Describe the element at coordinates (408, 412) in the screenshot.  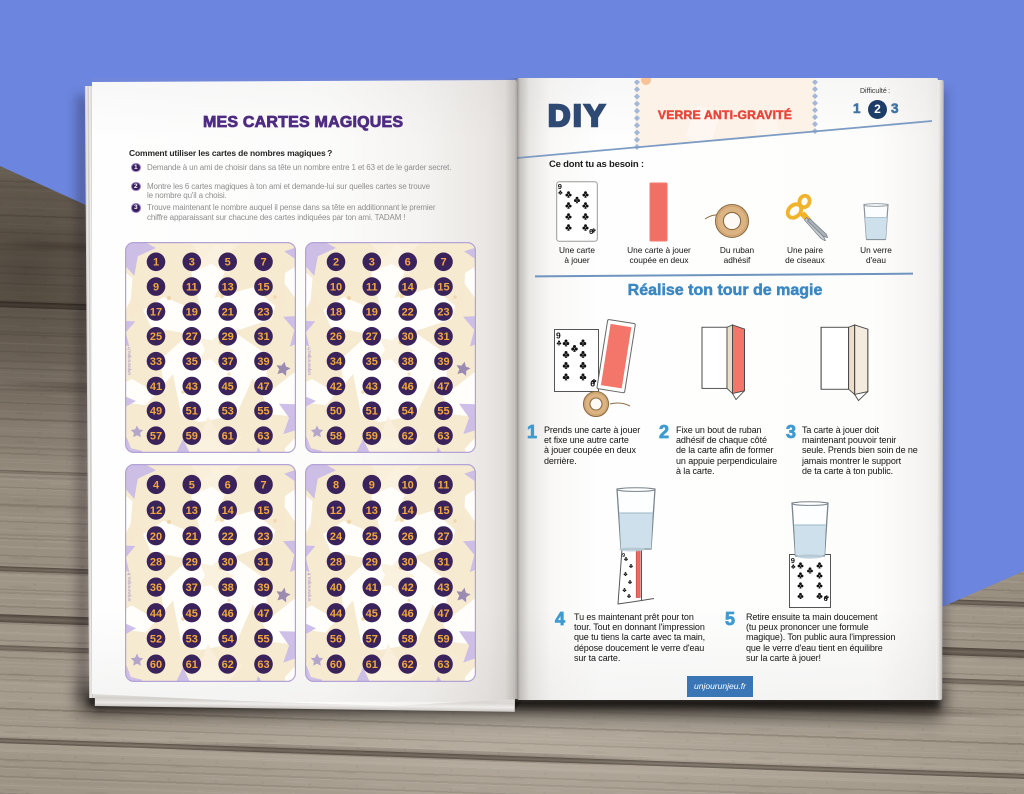
I see `svg-text: 54` at that location.